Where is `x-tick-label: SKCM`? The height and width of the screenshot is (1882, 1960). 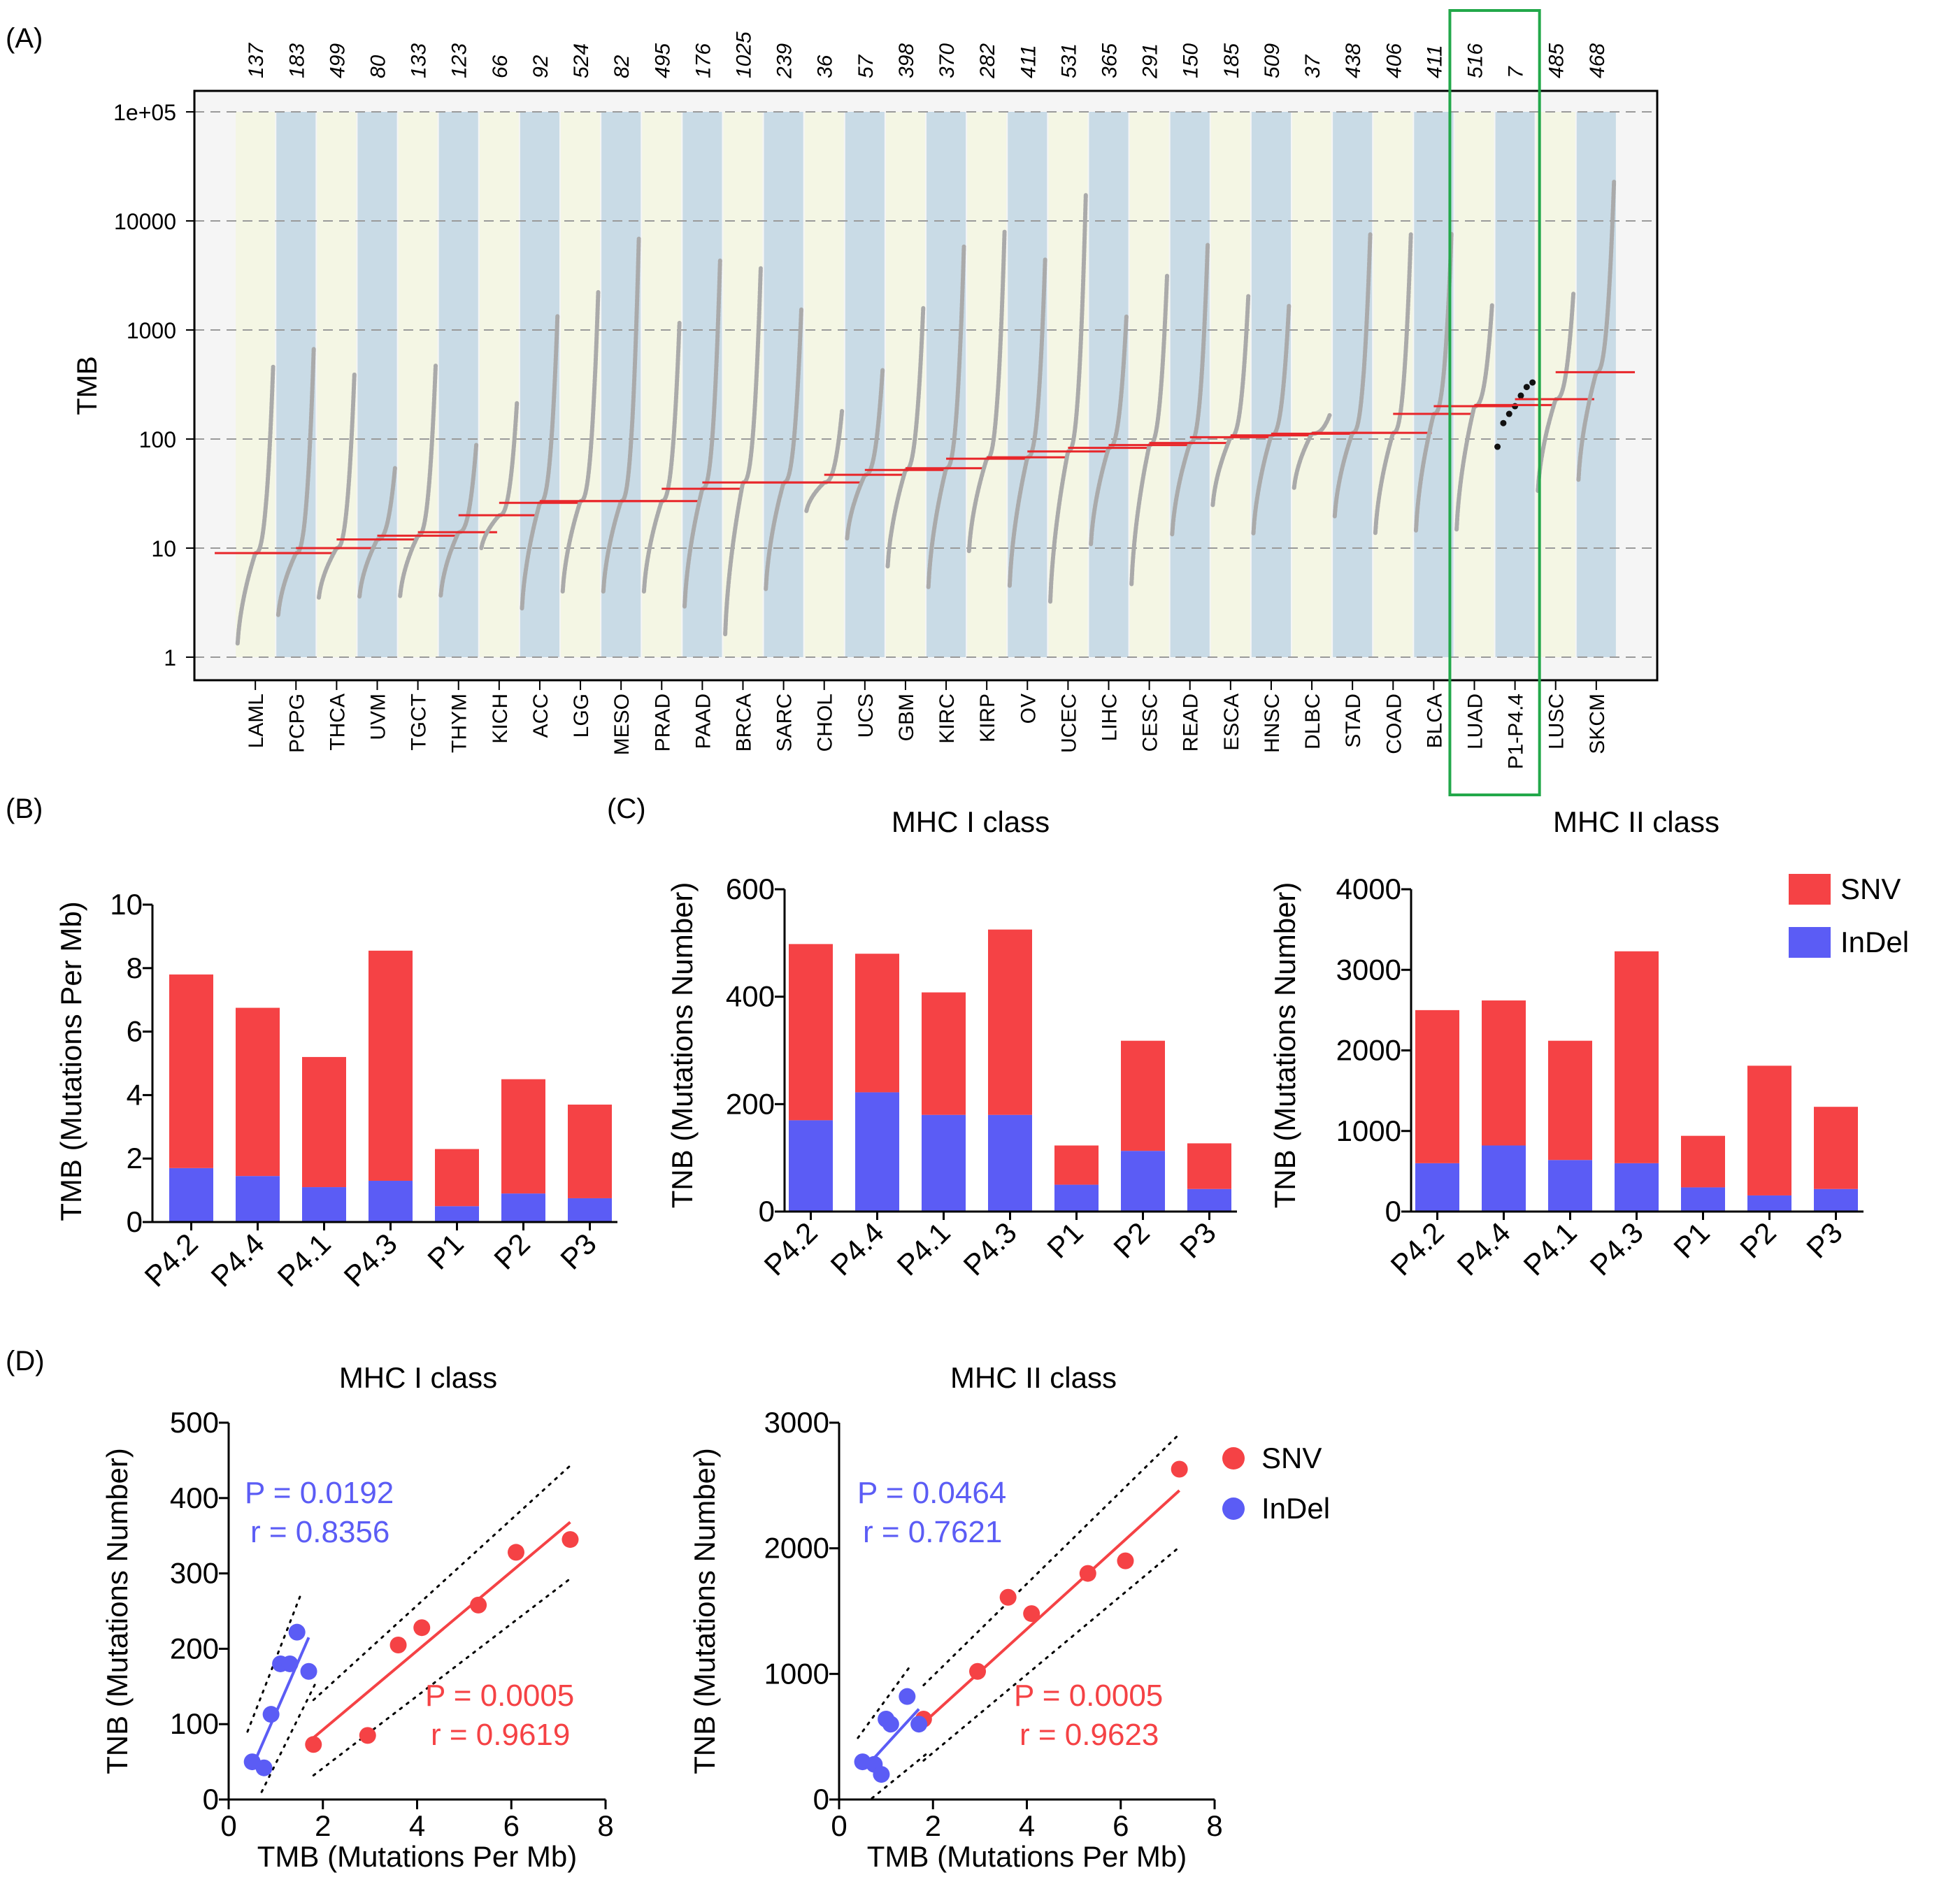 x-tick-label: SKCM is located at coordinates (1597, 724).